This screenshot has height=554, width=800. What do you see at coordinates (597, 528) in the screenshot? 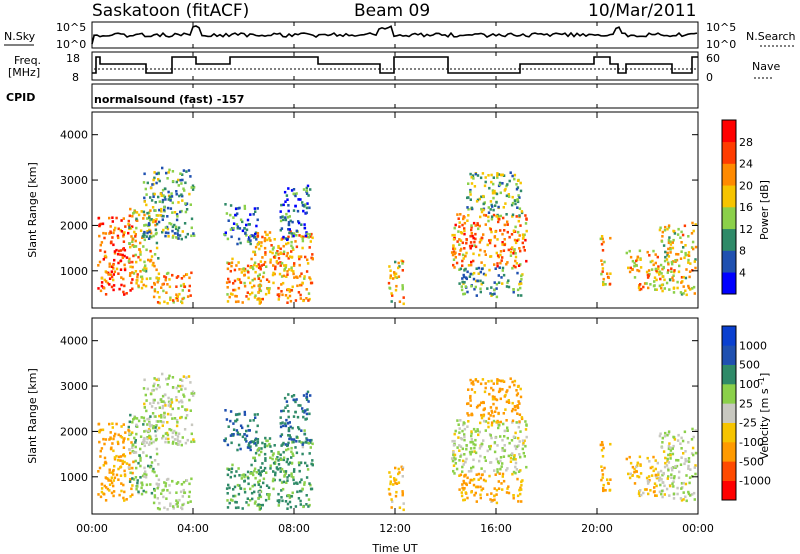
I see `x-tick-label: 20:00` at bounding box center [597, 528].